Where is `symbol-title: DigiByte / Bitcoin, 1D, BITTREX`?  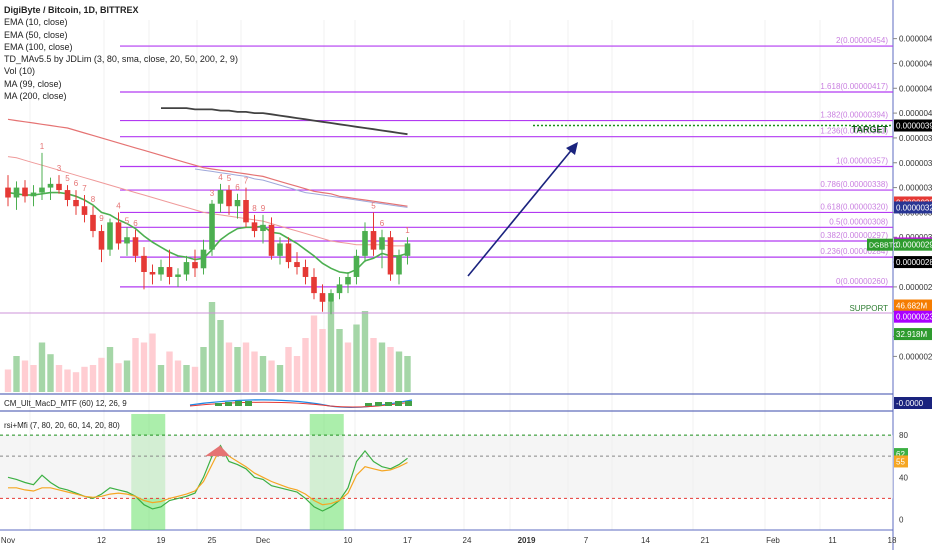 symbol-title: DigiByte / Bitcoin, 1D, BITTREX is located at coordinates (71, 10).